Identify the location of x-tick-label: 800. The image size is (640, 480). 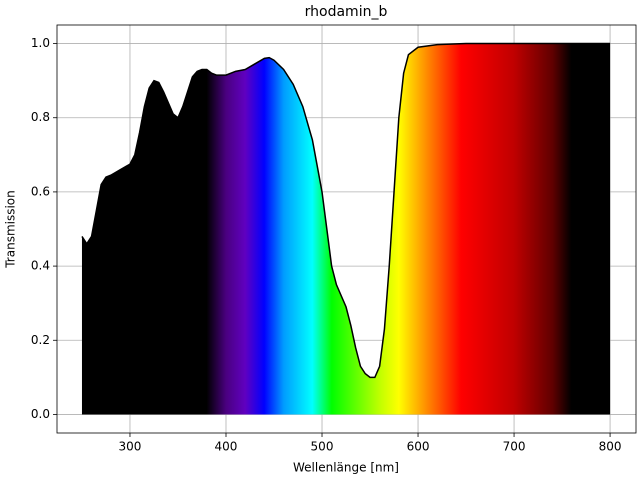
(610, 447).